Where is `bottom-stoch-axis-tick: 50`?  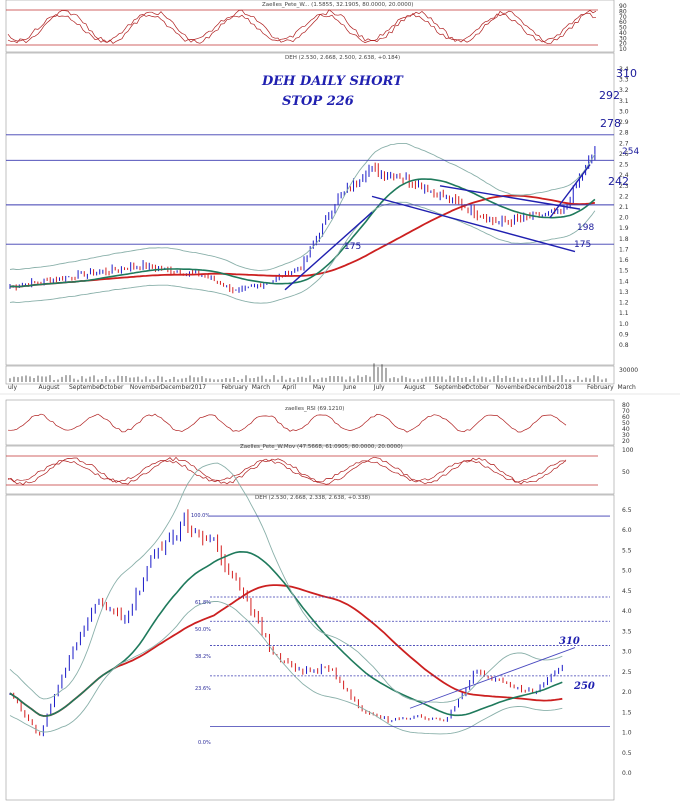 bottom-stoch-axis-tick: 50 is located at coordinates (626, 472).